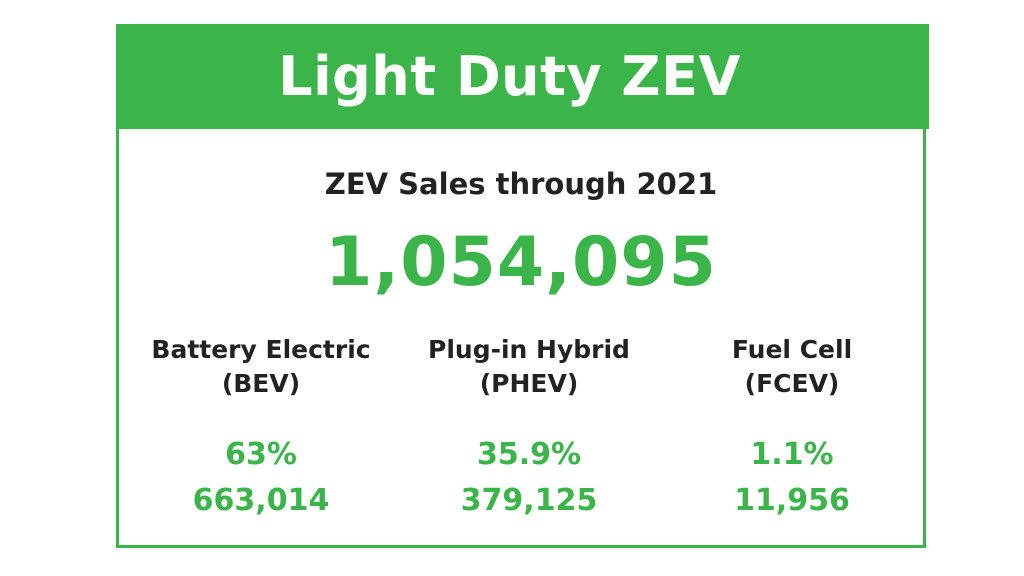  I want to click on sales-subtitle: ZEV Sales through 2021, so click(521, 184).